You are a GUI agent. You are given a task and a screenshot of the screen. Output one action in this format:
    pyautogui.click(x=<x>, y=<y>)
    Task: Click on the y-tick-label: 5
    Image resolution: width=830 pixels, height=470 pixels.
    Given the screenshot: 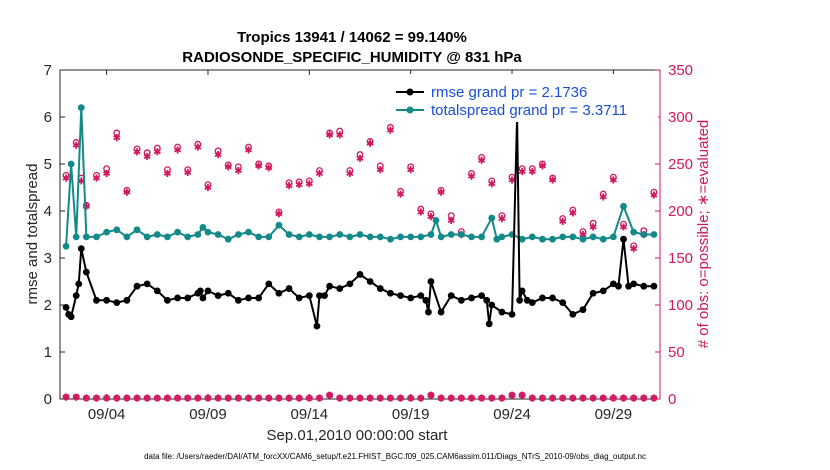 What is the action you would take?
    pyautogui.click(x=48, y=164)
    